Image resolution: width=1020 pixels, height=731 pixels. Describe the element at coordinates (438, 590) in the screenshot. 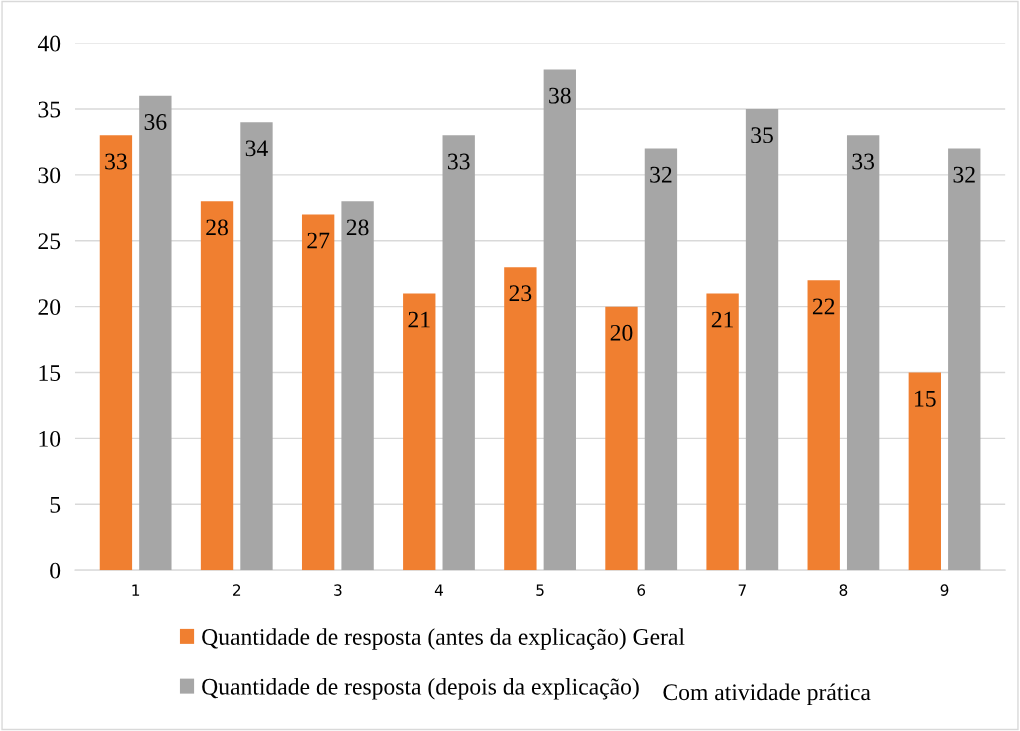

I see `x-tick-label: 4` at that location.